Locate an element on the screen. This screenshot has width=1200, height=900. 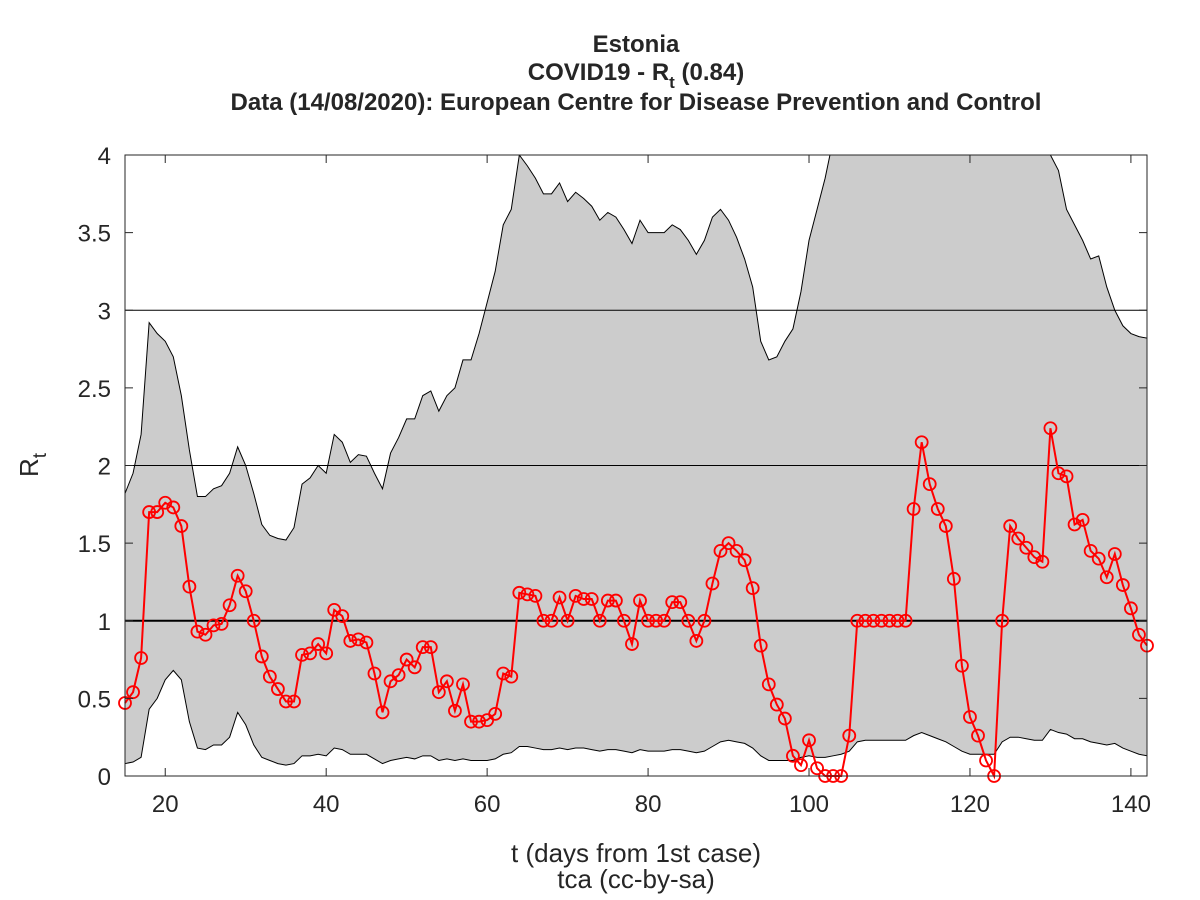
y-axis-label: Rt is located at coordinates (32, 464).